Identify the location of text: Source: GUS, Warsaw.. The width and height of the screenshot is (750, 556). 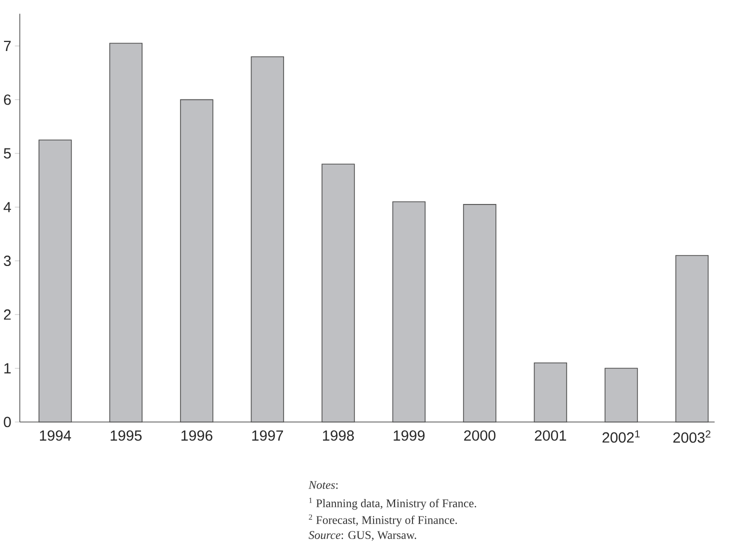
(362, 535).